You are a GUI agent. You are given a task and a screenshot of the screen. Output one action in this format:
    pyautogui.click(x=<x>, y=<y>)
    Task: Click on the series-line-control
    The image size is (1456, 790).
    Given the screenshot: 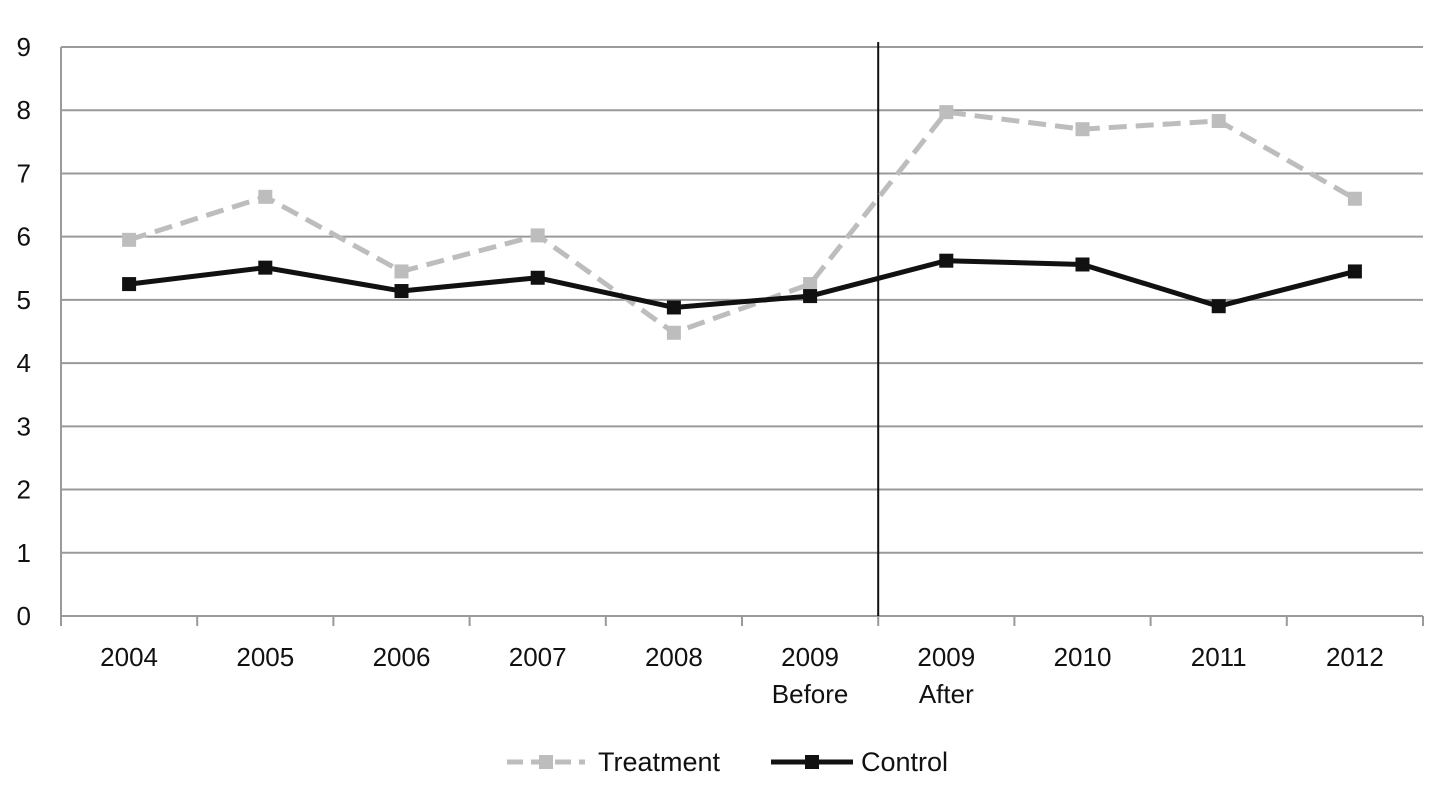 What is the action you would take?
    pyautogui.click(x=742, y=284)
    